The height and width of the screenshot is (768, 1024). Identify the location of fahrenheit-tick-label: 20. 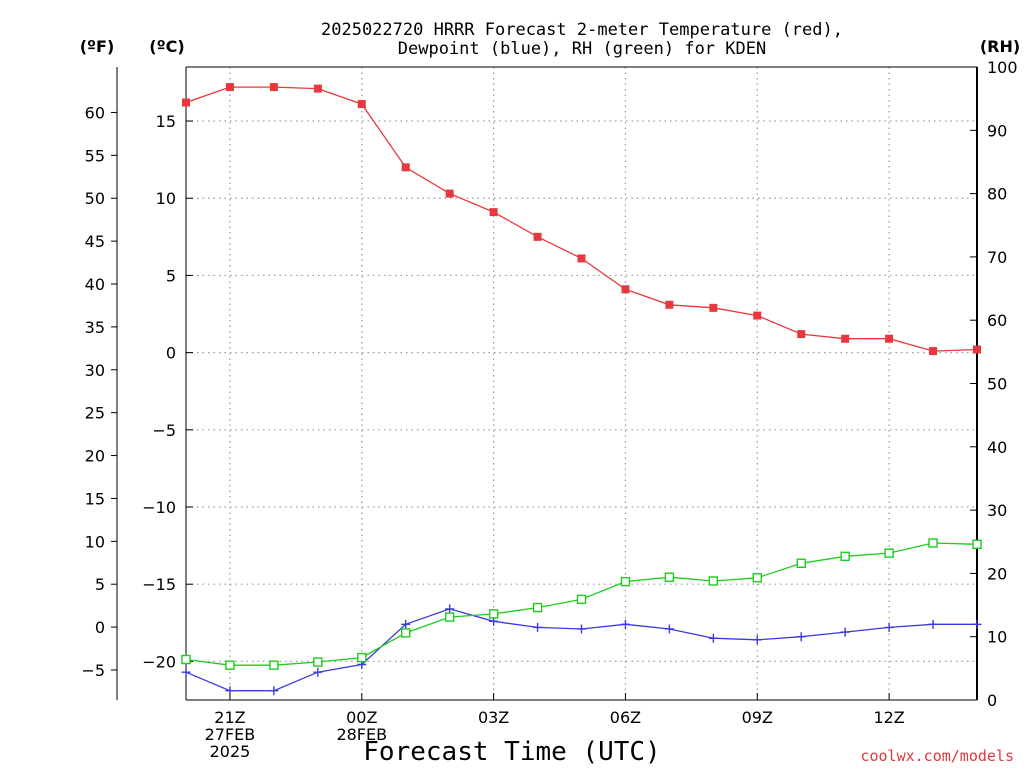
(95, 456).